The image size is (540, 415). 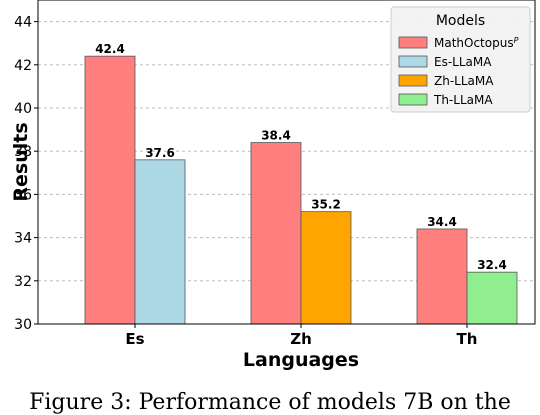 What do you see at coordinates (110, 190) in the screenshot?
I see `bar-es-mathoctopus` at bounding box center [110, 190].